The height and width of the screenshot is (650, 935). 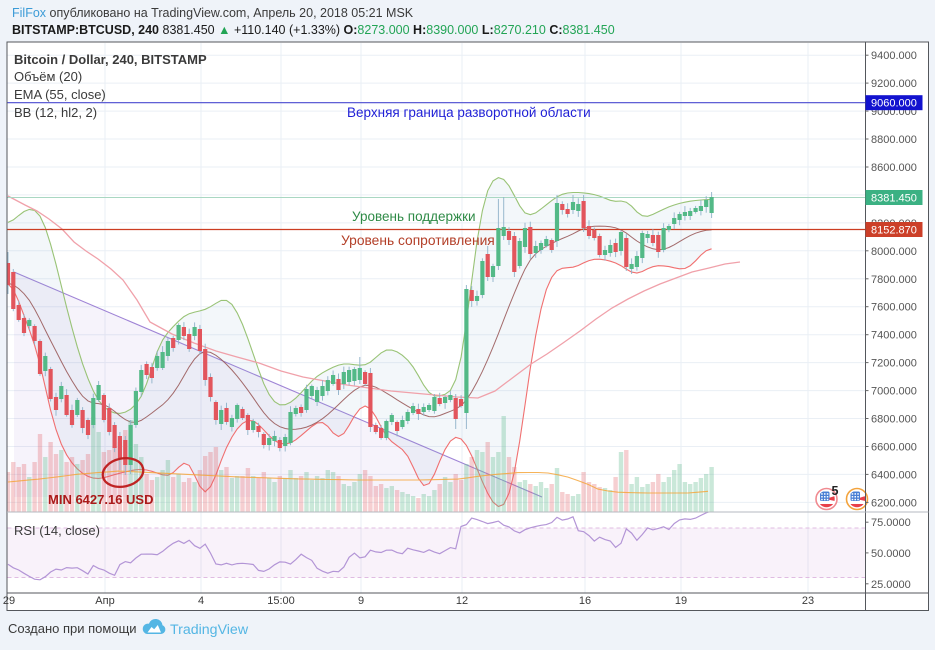 I want to click on svg-text: 9060.000, so click(x=894, y=104).